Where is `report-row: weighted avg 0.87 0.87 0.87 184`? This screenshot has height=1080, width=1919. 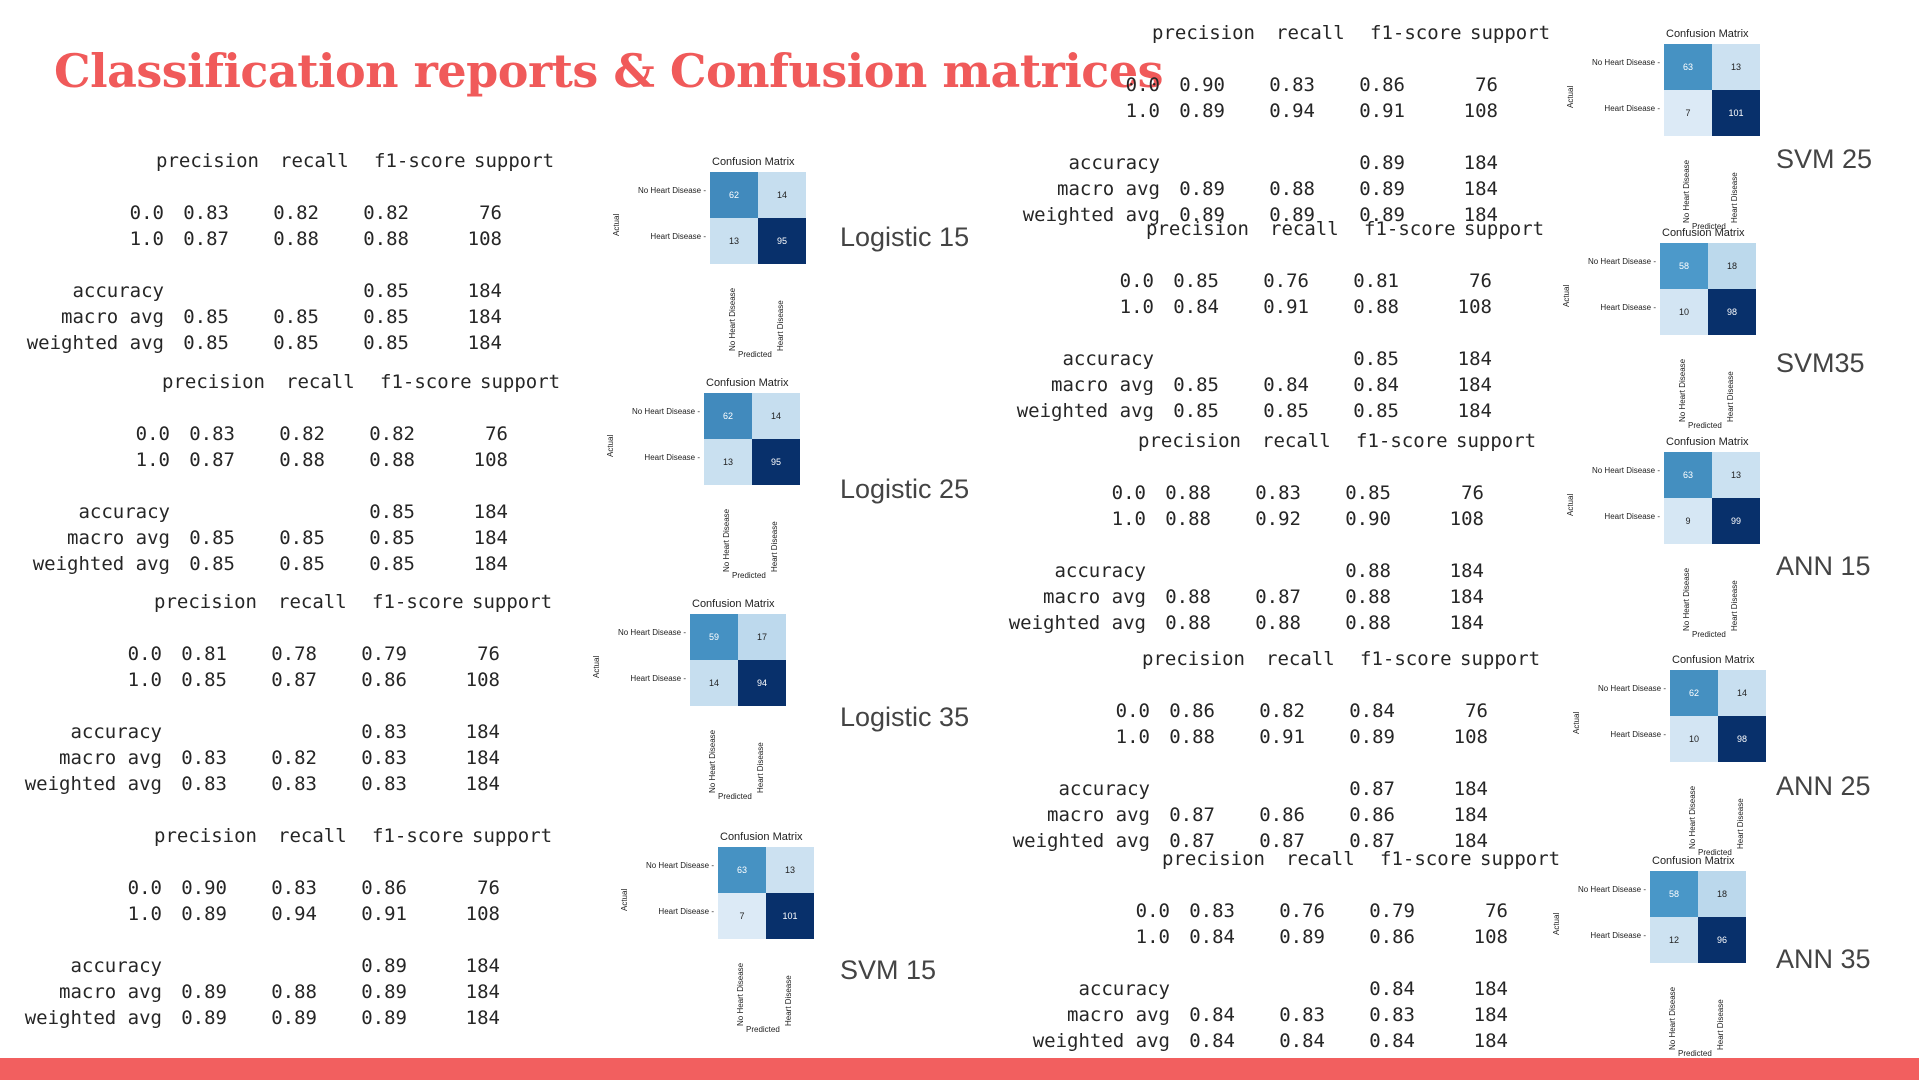 report-row: weighted avg 0.87 0.87 0.87 184 is located at coordinates (1260, 841).